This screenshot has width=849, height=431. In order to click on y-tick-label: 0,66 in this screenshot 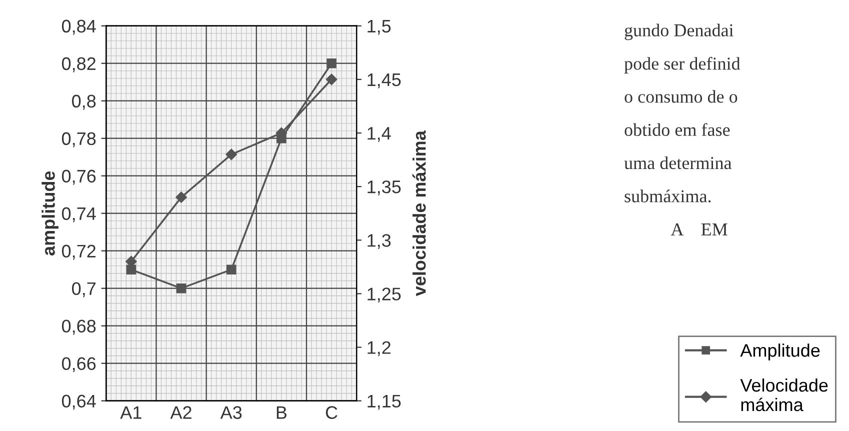, I will do `click(79, 364)`.